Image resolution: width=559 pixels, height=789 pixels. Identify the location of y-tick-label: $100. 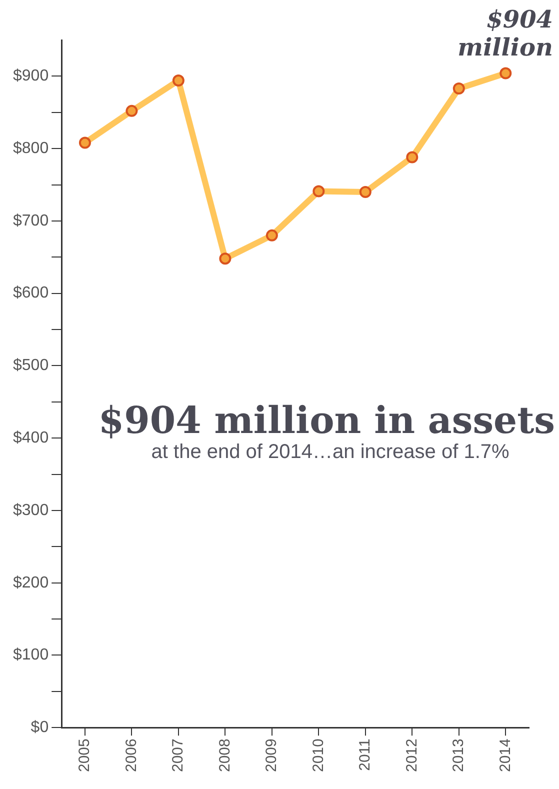
(31, 655).